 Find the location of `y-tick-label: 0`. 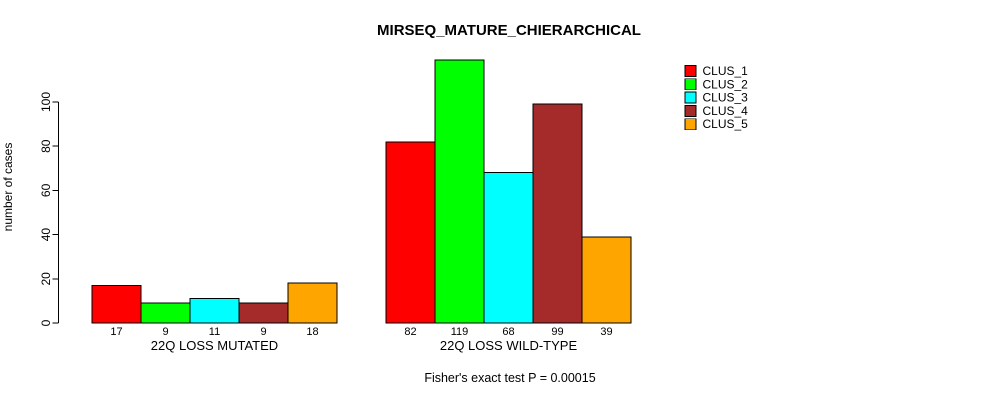

y-tick-label: 0 is located at coordinates (46, 322).